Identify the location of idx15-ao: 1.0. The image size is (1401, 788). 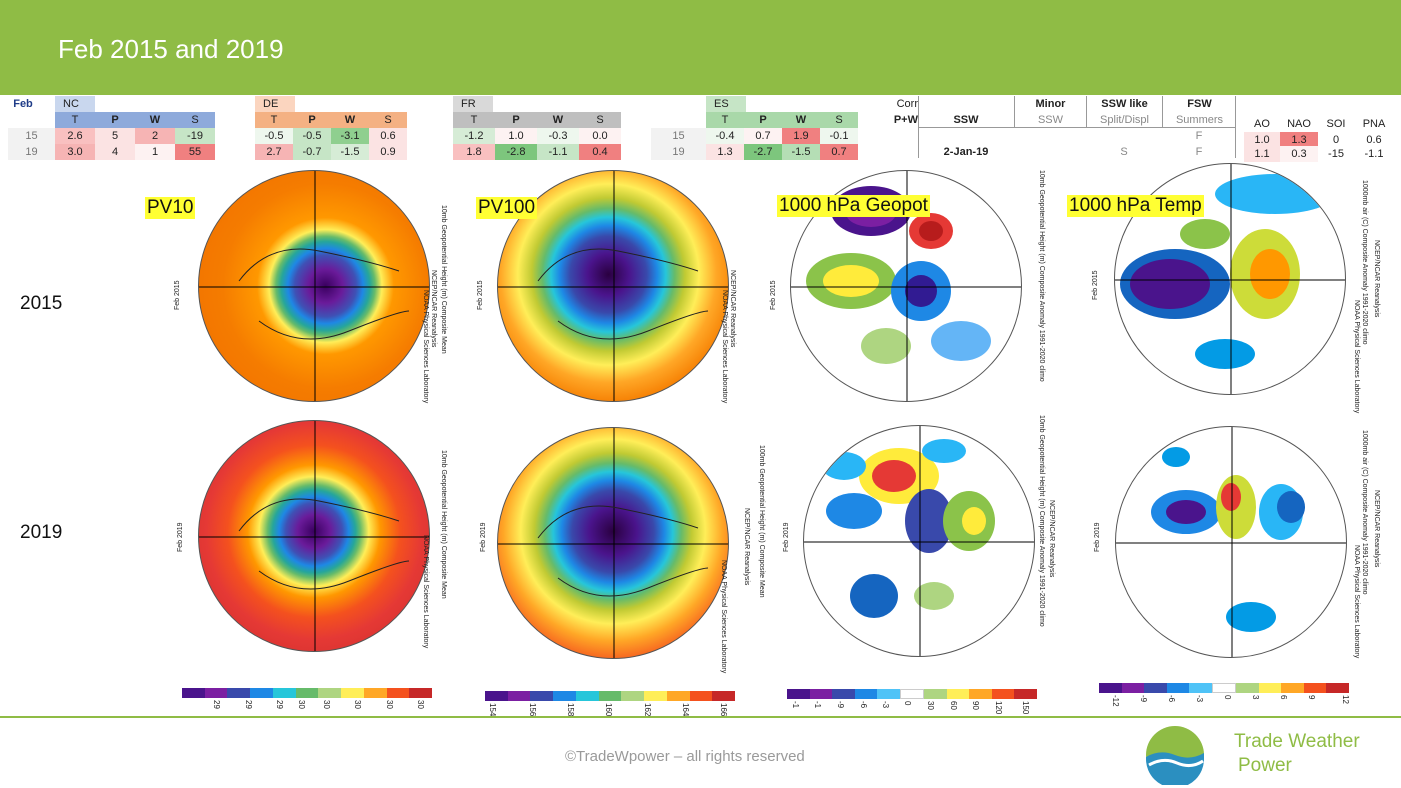
(1262, 140).